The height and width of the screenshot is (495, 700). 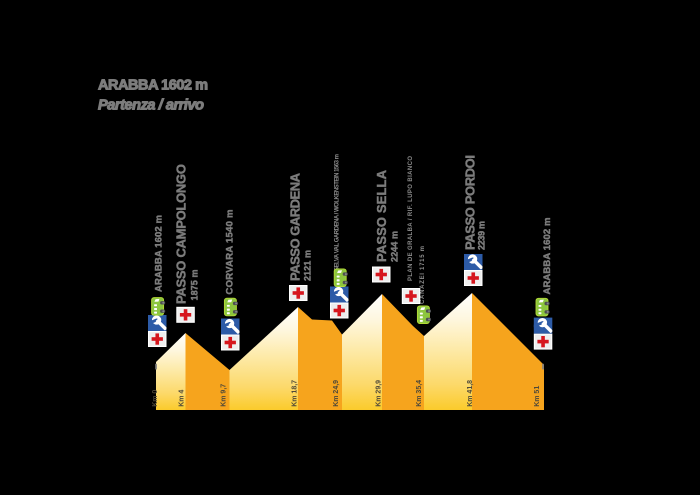 I want to click on svg-text: Km 24,9, so click(x=336, y=393).